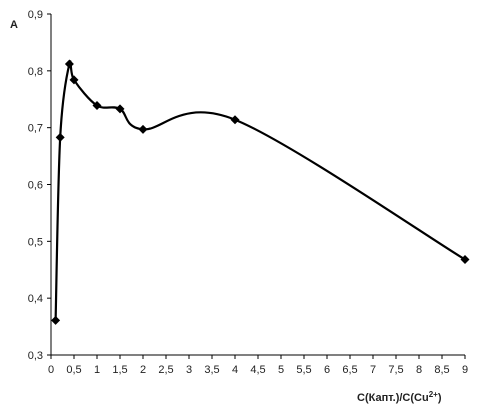 The height and width of the screenshot is (407, 478). I want to click on y-ticks: 0,3 0,4 0,5 0,6 0,7 0,8 0,9, so click(39, 185).